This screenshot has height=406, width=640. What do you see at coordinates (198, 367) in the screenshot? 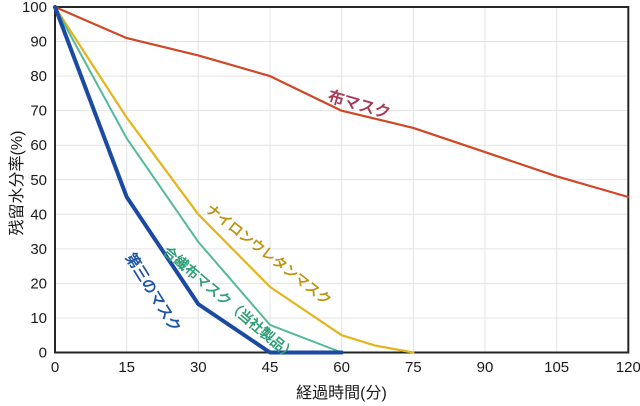
I see `x-tick-label: 30` at bounding box center [198, 367].